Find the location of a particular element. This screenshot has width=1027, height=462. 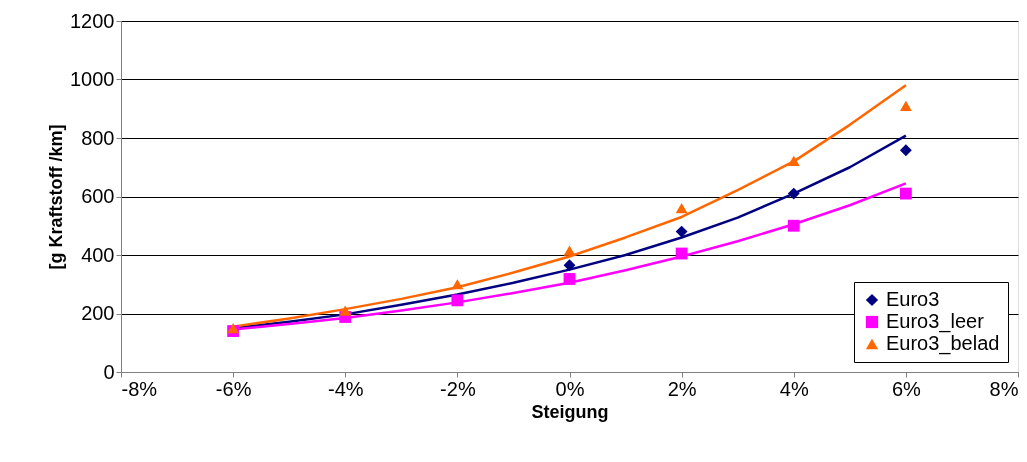

y-tick-label: 600 is located at coordinates (98, 196).